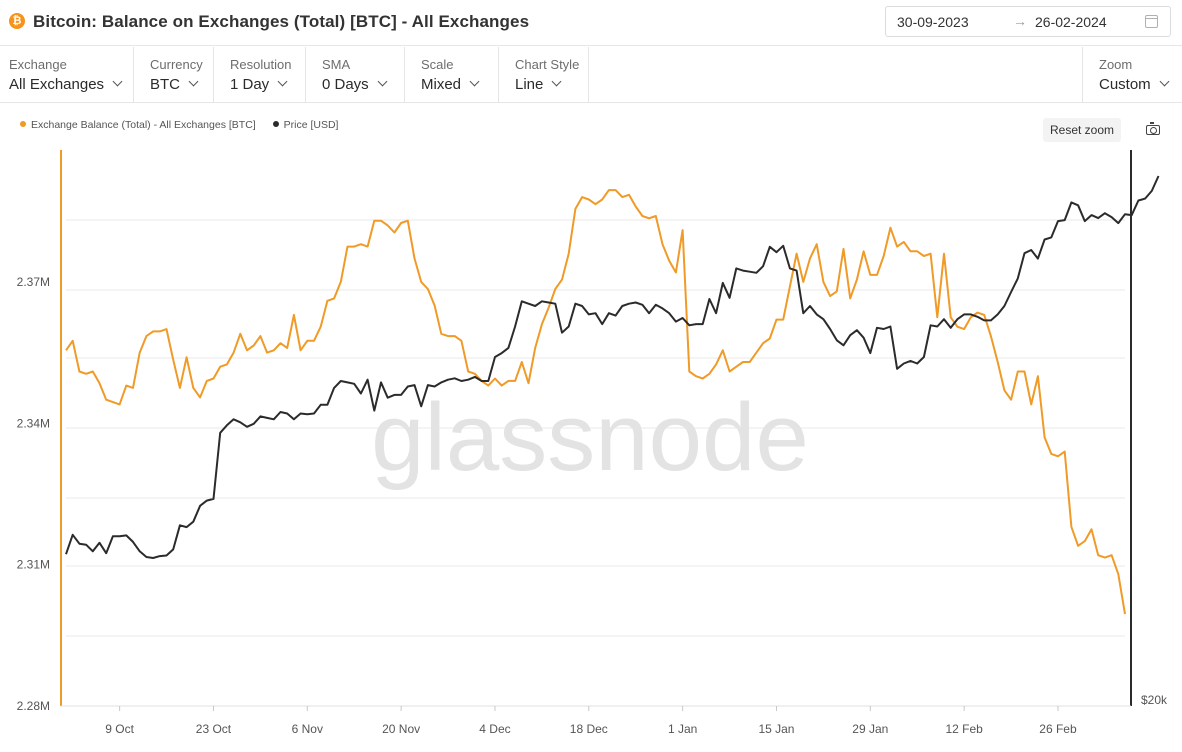  I want to click on zoom-dropdown: Zoom Custom, so click(1132, 74).